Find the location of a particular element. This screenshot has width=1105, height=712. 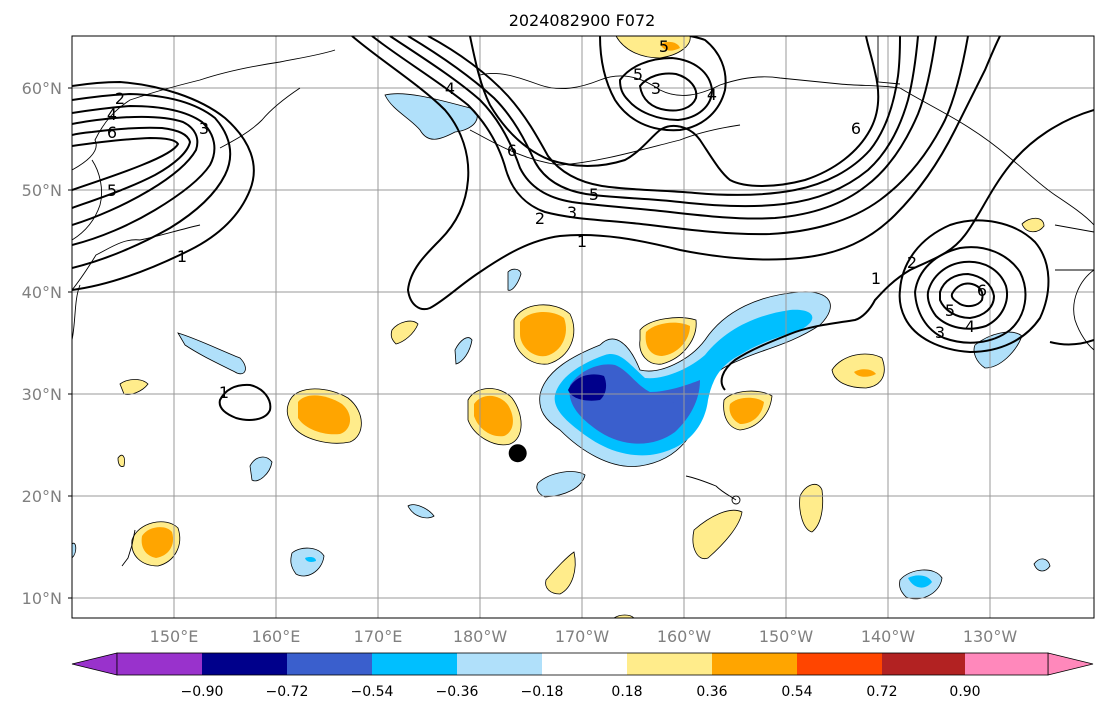

contour-2-east is located at coordinates (974, 286).